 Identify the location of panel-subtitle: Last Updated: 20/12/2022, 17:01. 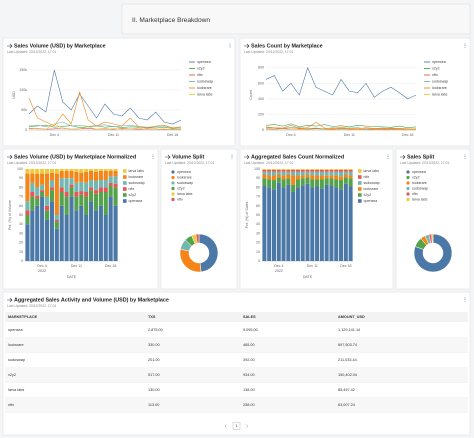
(32, 52).